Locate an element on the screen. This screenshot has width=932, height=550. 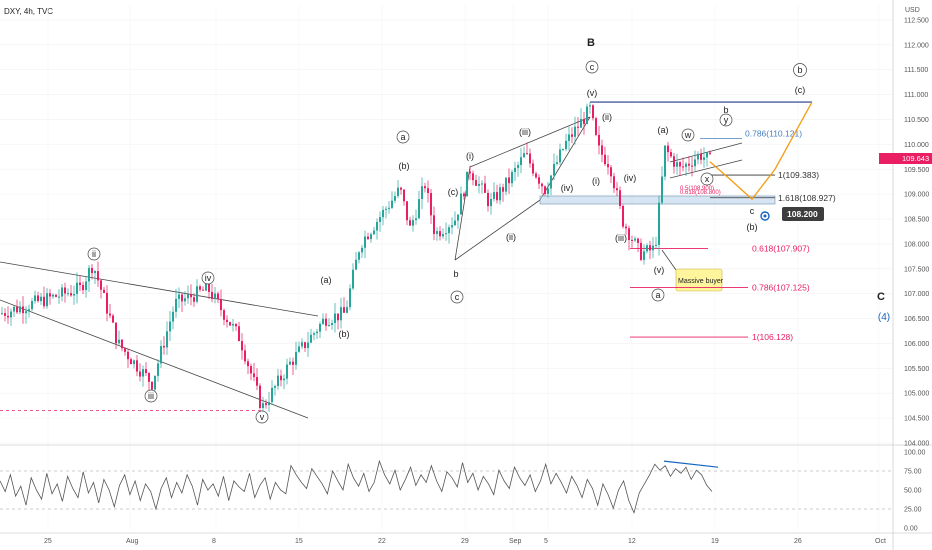
price-tick-label: 111.500 is located at coordinates (916, 70).